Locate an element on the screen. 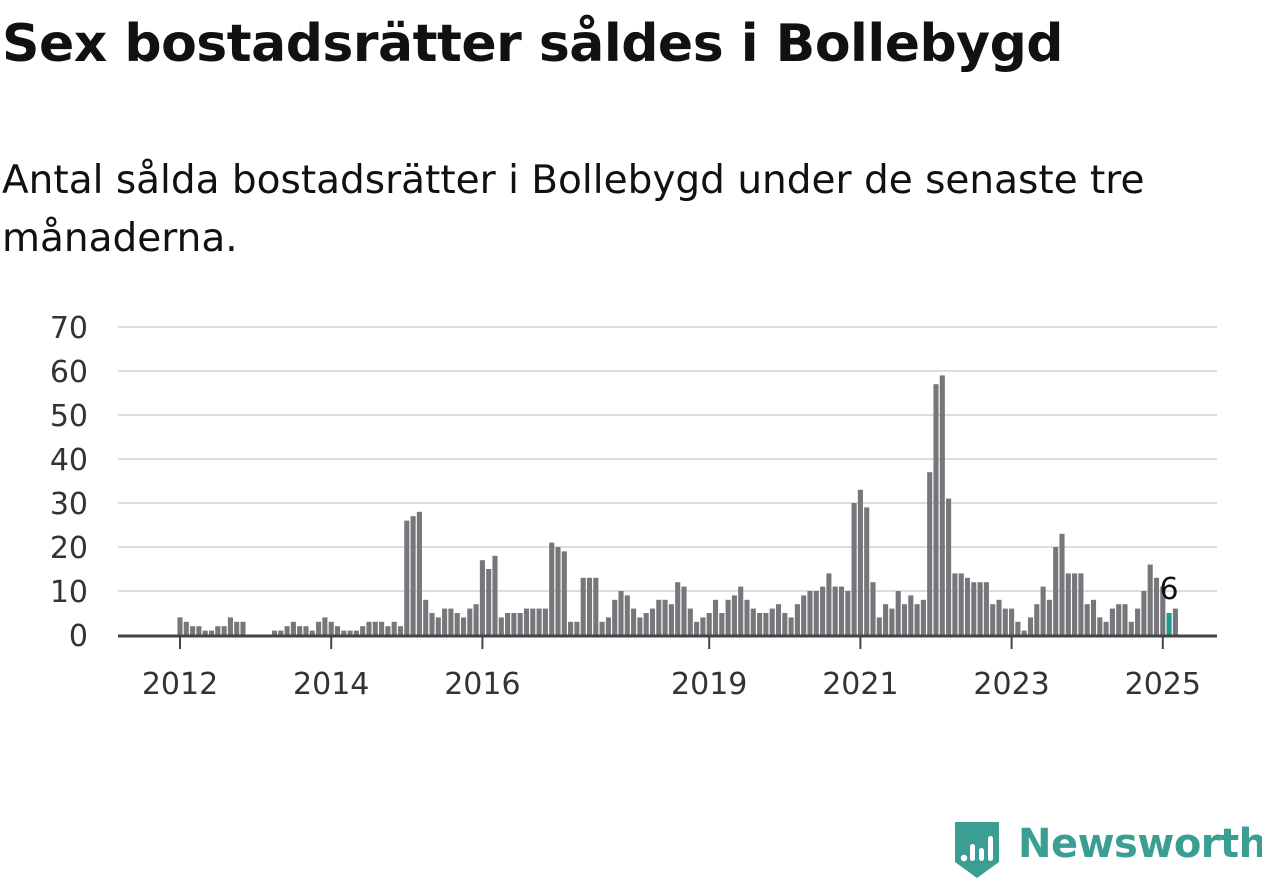 Image resolution: width=1262 pixels, height=880 pixels. newsworthy-logo-icon is located at coordinates (977, 850).